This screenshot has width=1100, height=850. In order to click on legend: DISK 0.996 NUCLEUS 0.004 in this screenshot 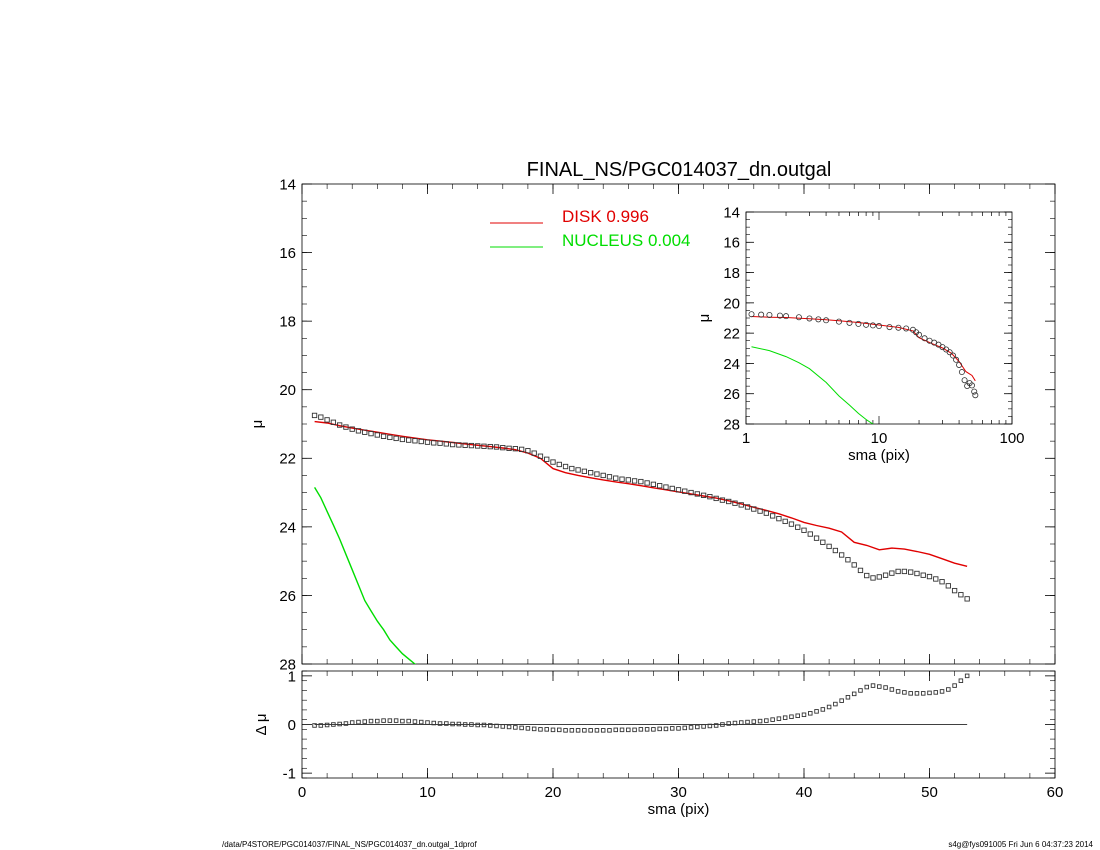, I will do `click(590, 228)`.